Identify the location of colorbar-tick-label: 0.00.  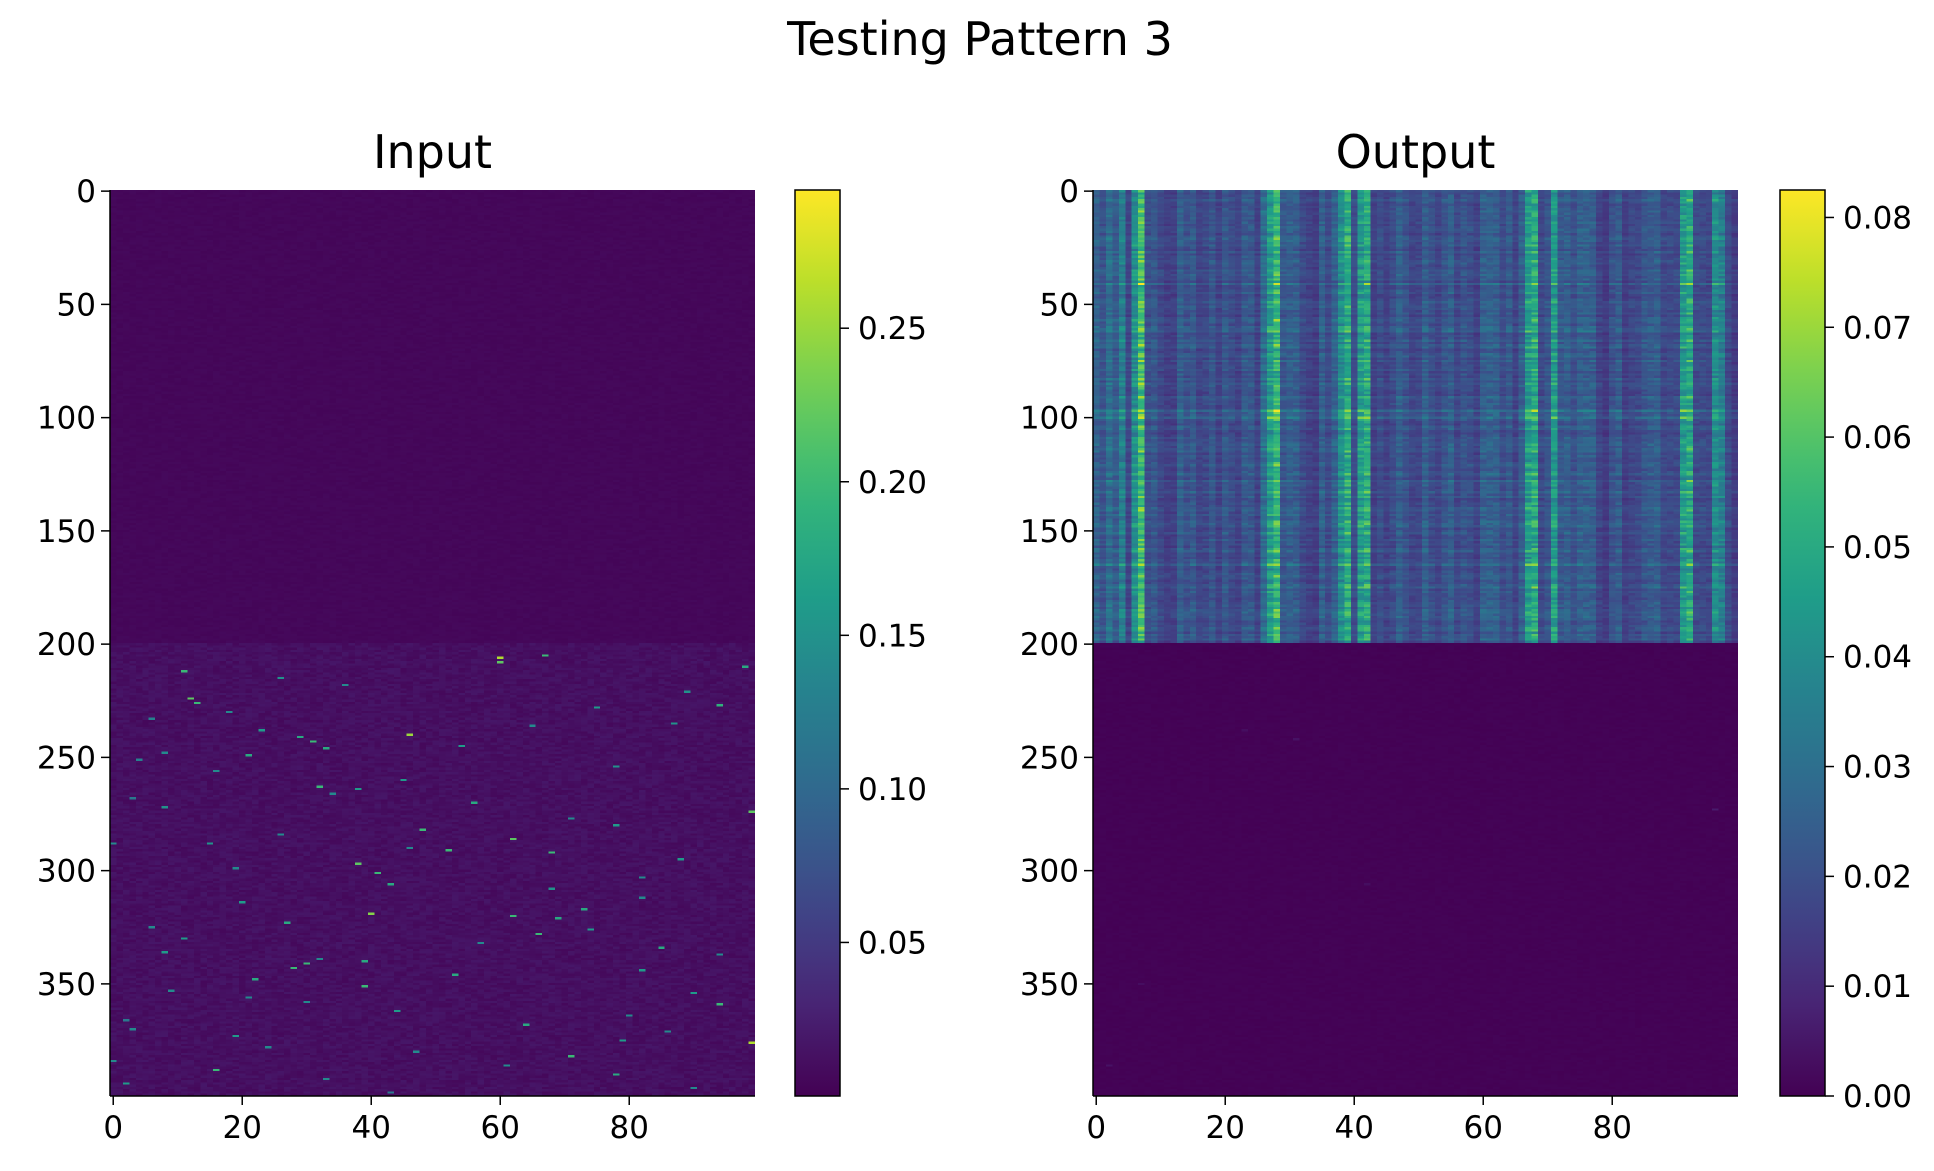
(1877, 1097).